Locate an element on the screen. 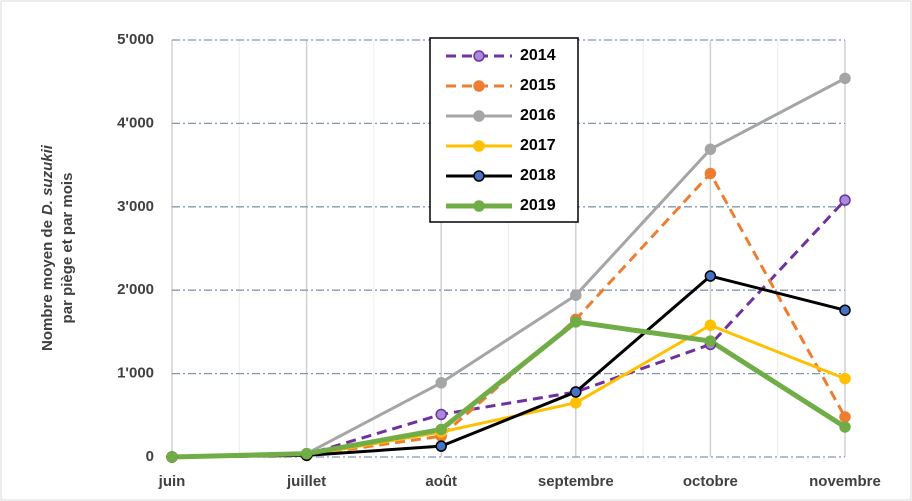  y-tick-label: 1'000 is located at coordinates (135, 373).